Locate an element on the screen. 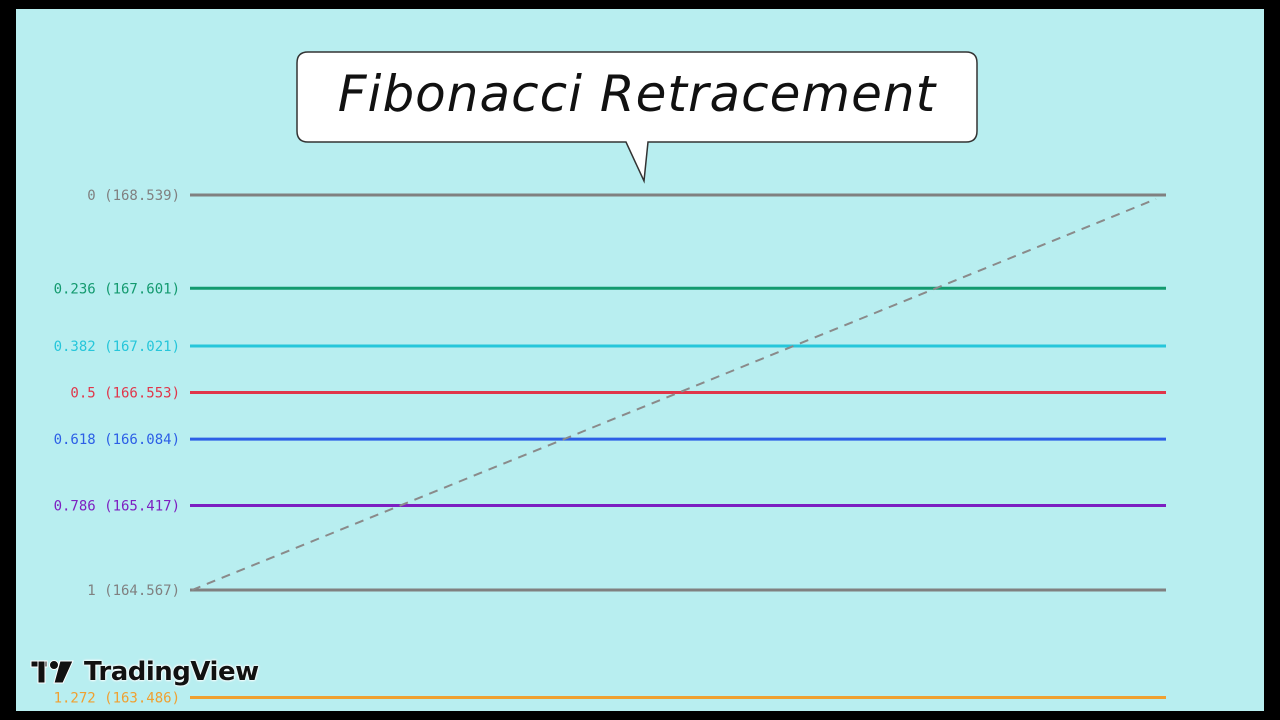 Image resolution: width=1280 pixels, height=720 pixels. fib-level-label: 1.272 (163.486) is located at coordinates (117, 699).